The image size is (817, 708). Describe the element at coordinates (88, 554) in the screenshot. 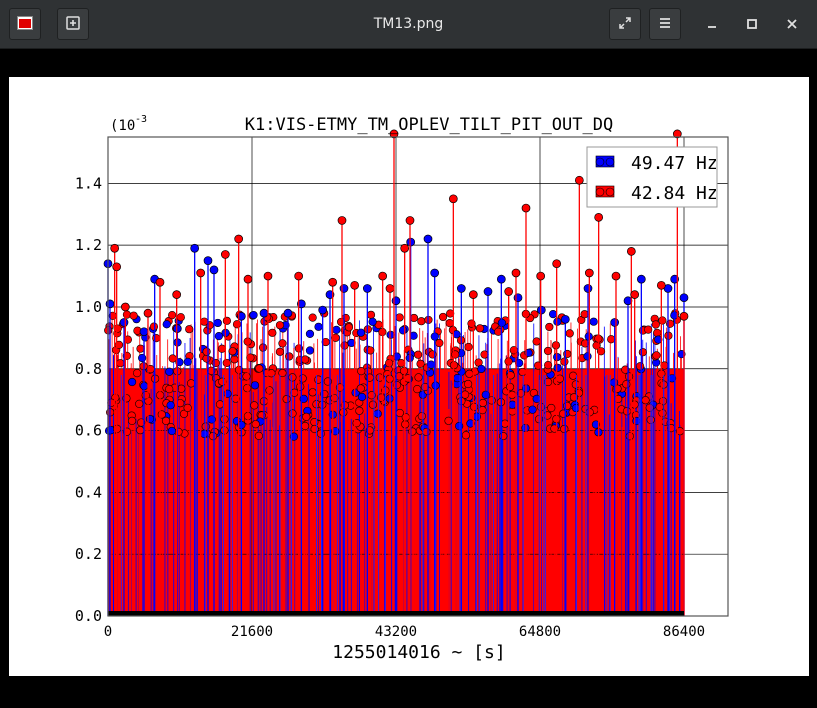

I see `y-tick-label: 0.2` at that location.